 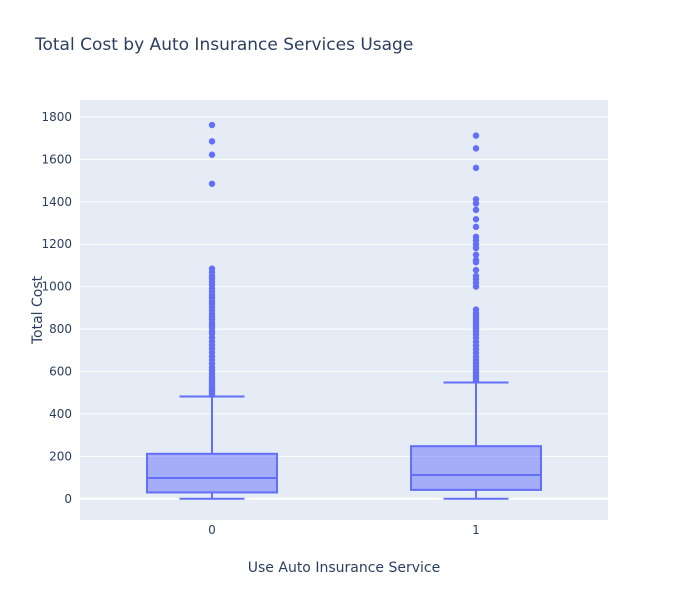 What do you see at coordinates (56, 287) in the screenshot?
I see `y-tick-label: 1000` at bounding box center [56, 287].